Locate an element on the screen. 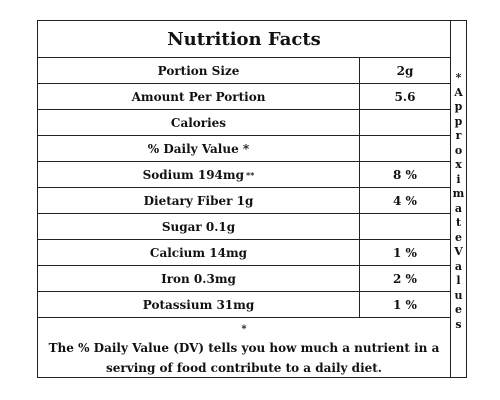  side-label-char: * is located at coordinates (458, 77).